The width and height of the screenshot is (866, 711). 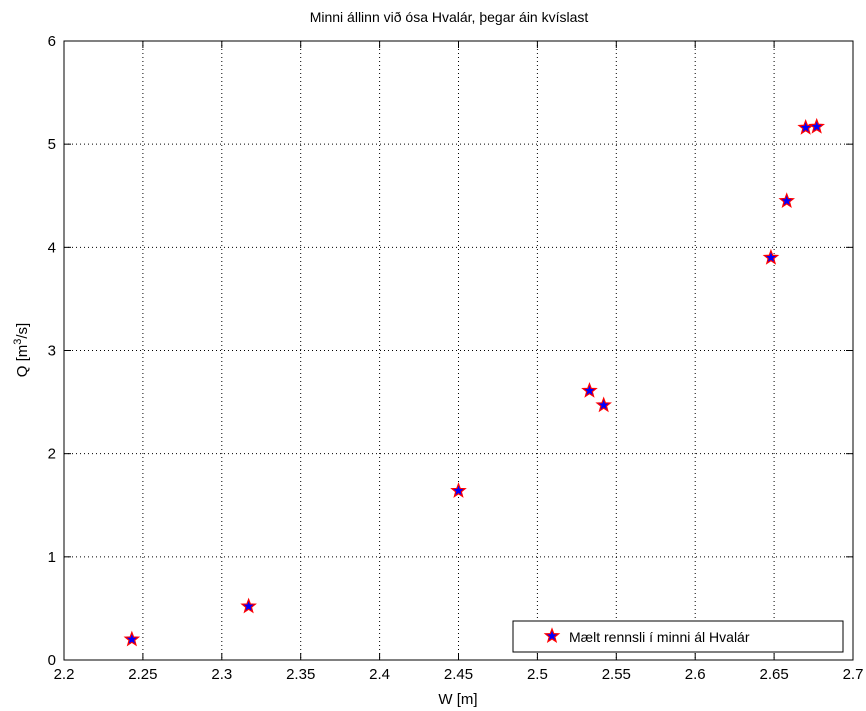 I want to click on x-tick-label: 2.65, so click(x=773, y=674).